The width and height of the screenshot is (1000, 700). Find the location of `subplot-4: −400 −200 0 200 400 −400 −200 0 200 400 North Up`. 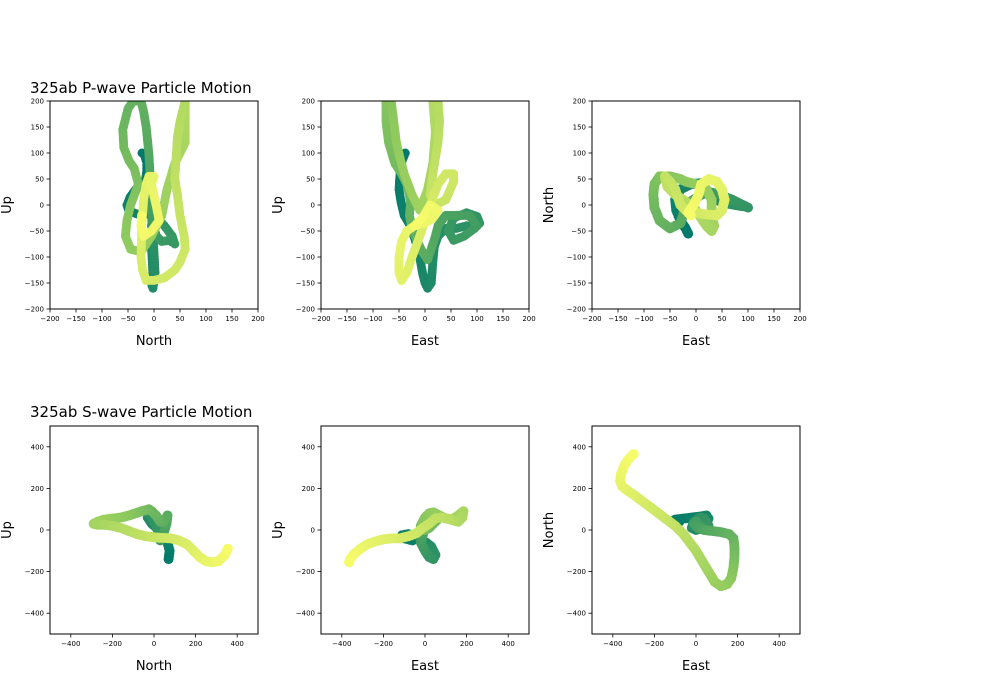

subplot-4: −400 −200 0 200 400 −400 −200 0 200 400 North Up is located at coordinates (129, 549).